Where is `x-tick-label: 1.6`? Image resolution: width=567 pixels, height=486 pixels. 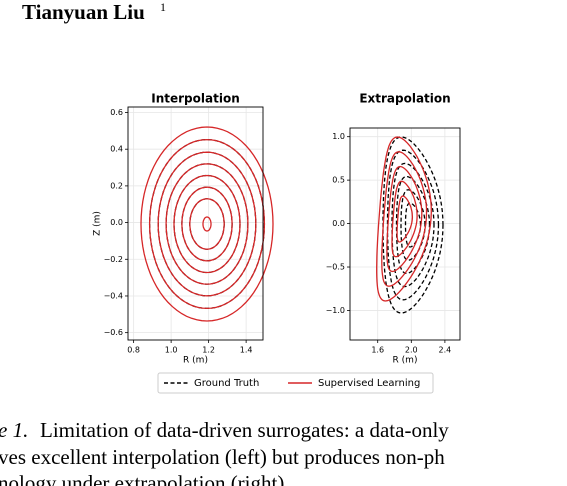 x-tick-label: 1.6 is located at coordinates (377, 350).